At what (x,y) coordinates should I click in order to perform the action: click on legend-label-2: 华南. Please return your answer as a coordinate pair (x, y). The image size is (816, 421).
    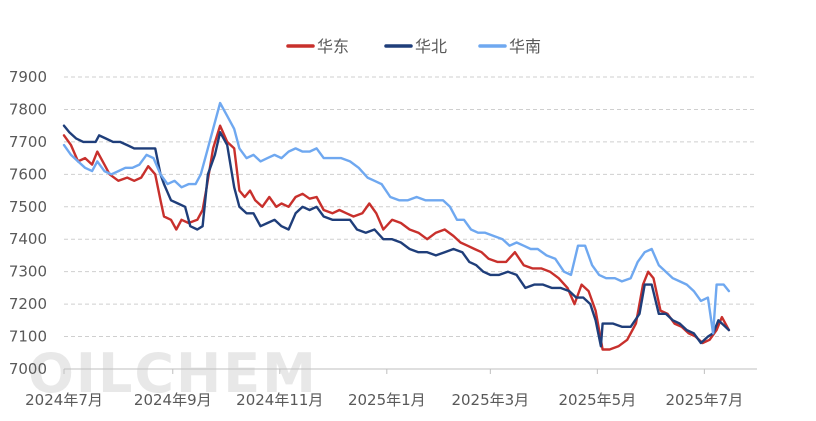
    Looking at the image, I should click on (525, 46).